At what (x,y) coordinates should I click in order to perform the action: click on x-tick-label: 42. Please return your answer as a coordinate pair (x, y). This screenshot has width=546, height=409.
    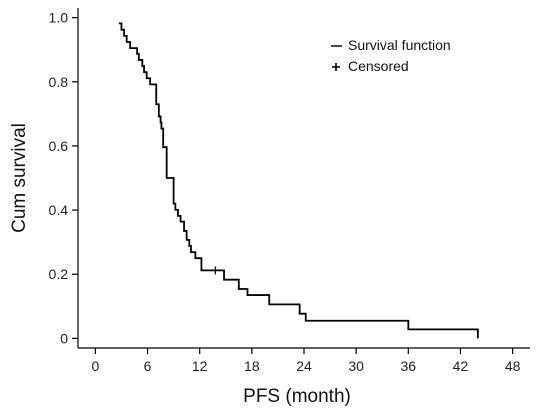
    Looking at the image, I should click on (461, 366).